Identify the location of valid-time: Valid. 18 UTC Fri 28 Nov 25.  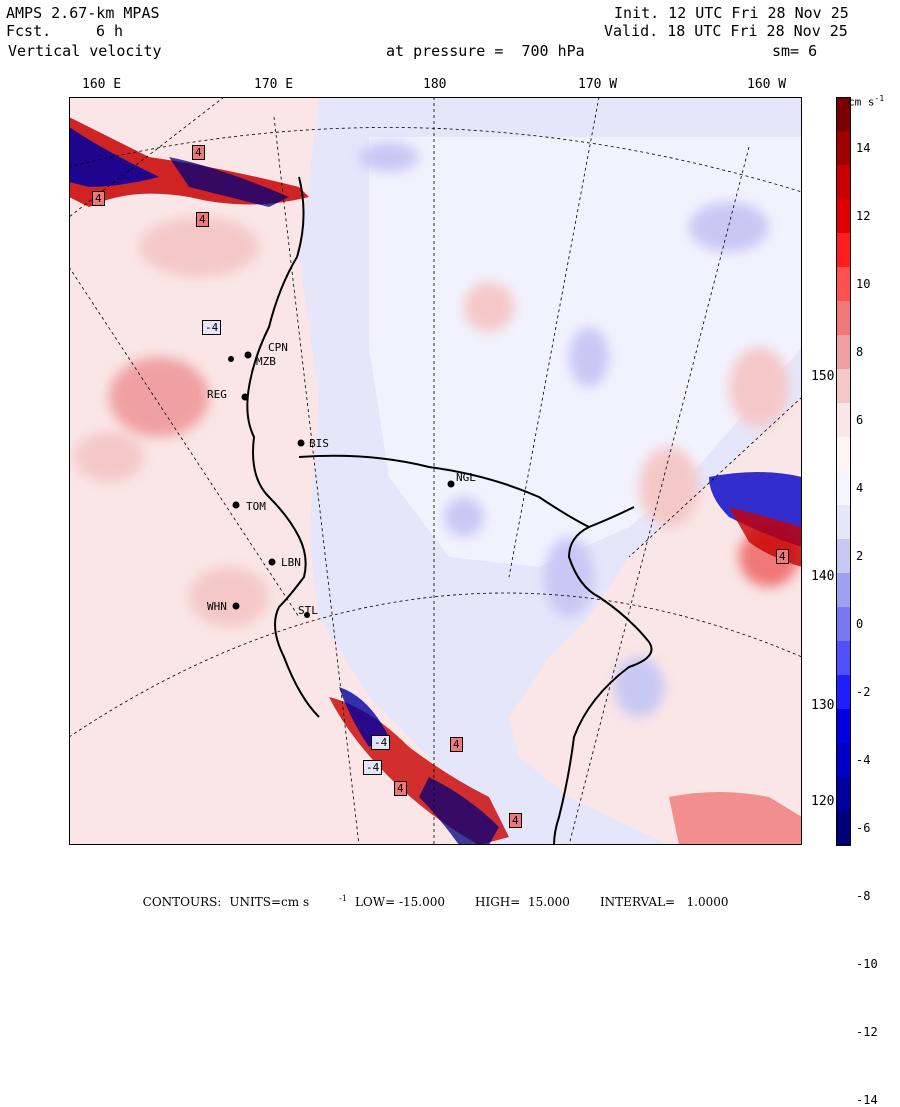
(726, 31).